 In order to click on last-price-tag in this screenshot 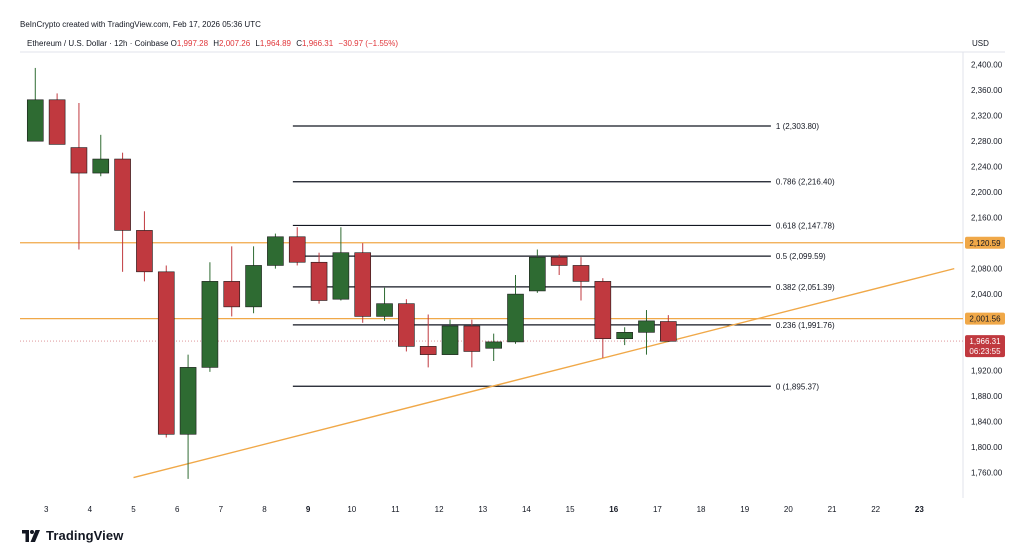, I will do `click(985, 346)`.